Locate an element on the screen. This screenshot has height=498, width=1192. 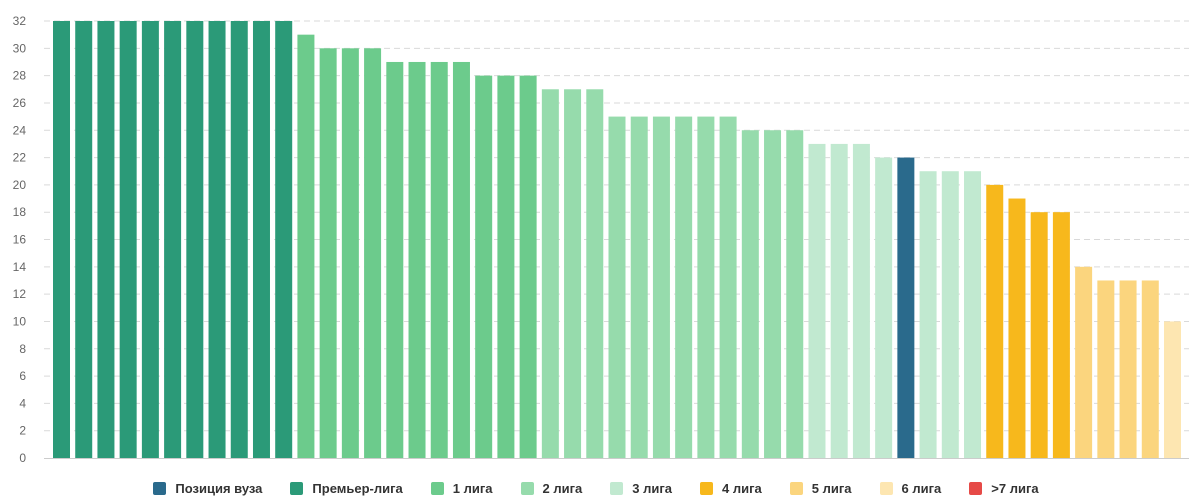
y-tick-label: 10 is located at coordinates (20, 321).